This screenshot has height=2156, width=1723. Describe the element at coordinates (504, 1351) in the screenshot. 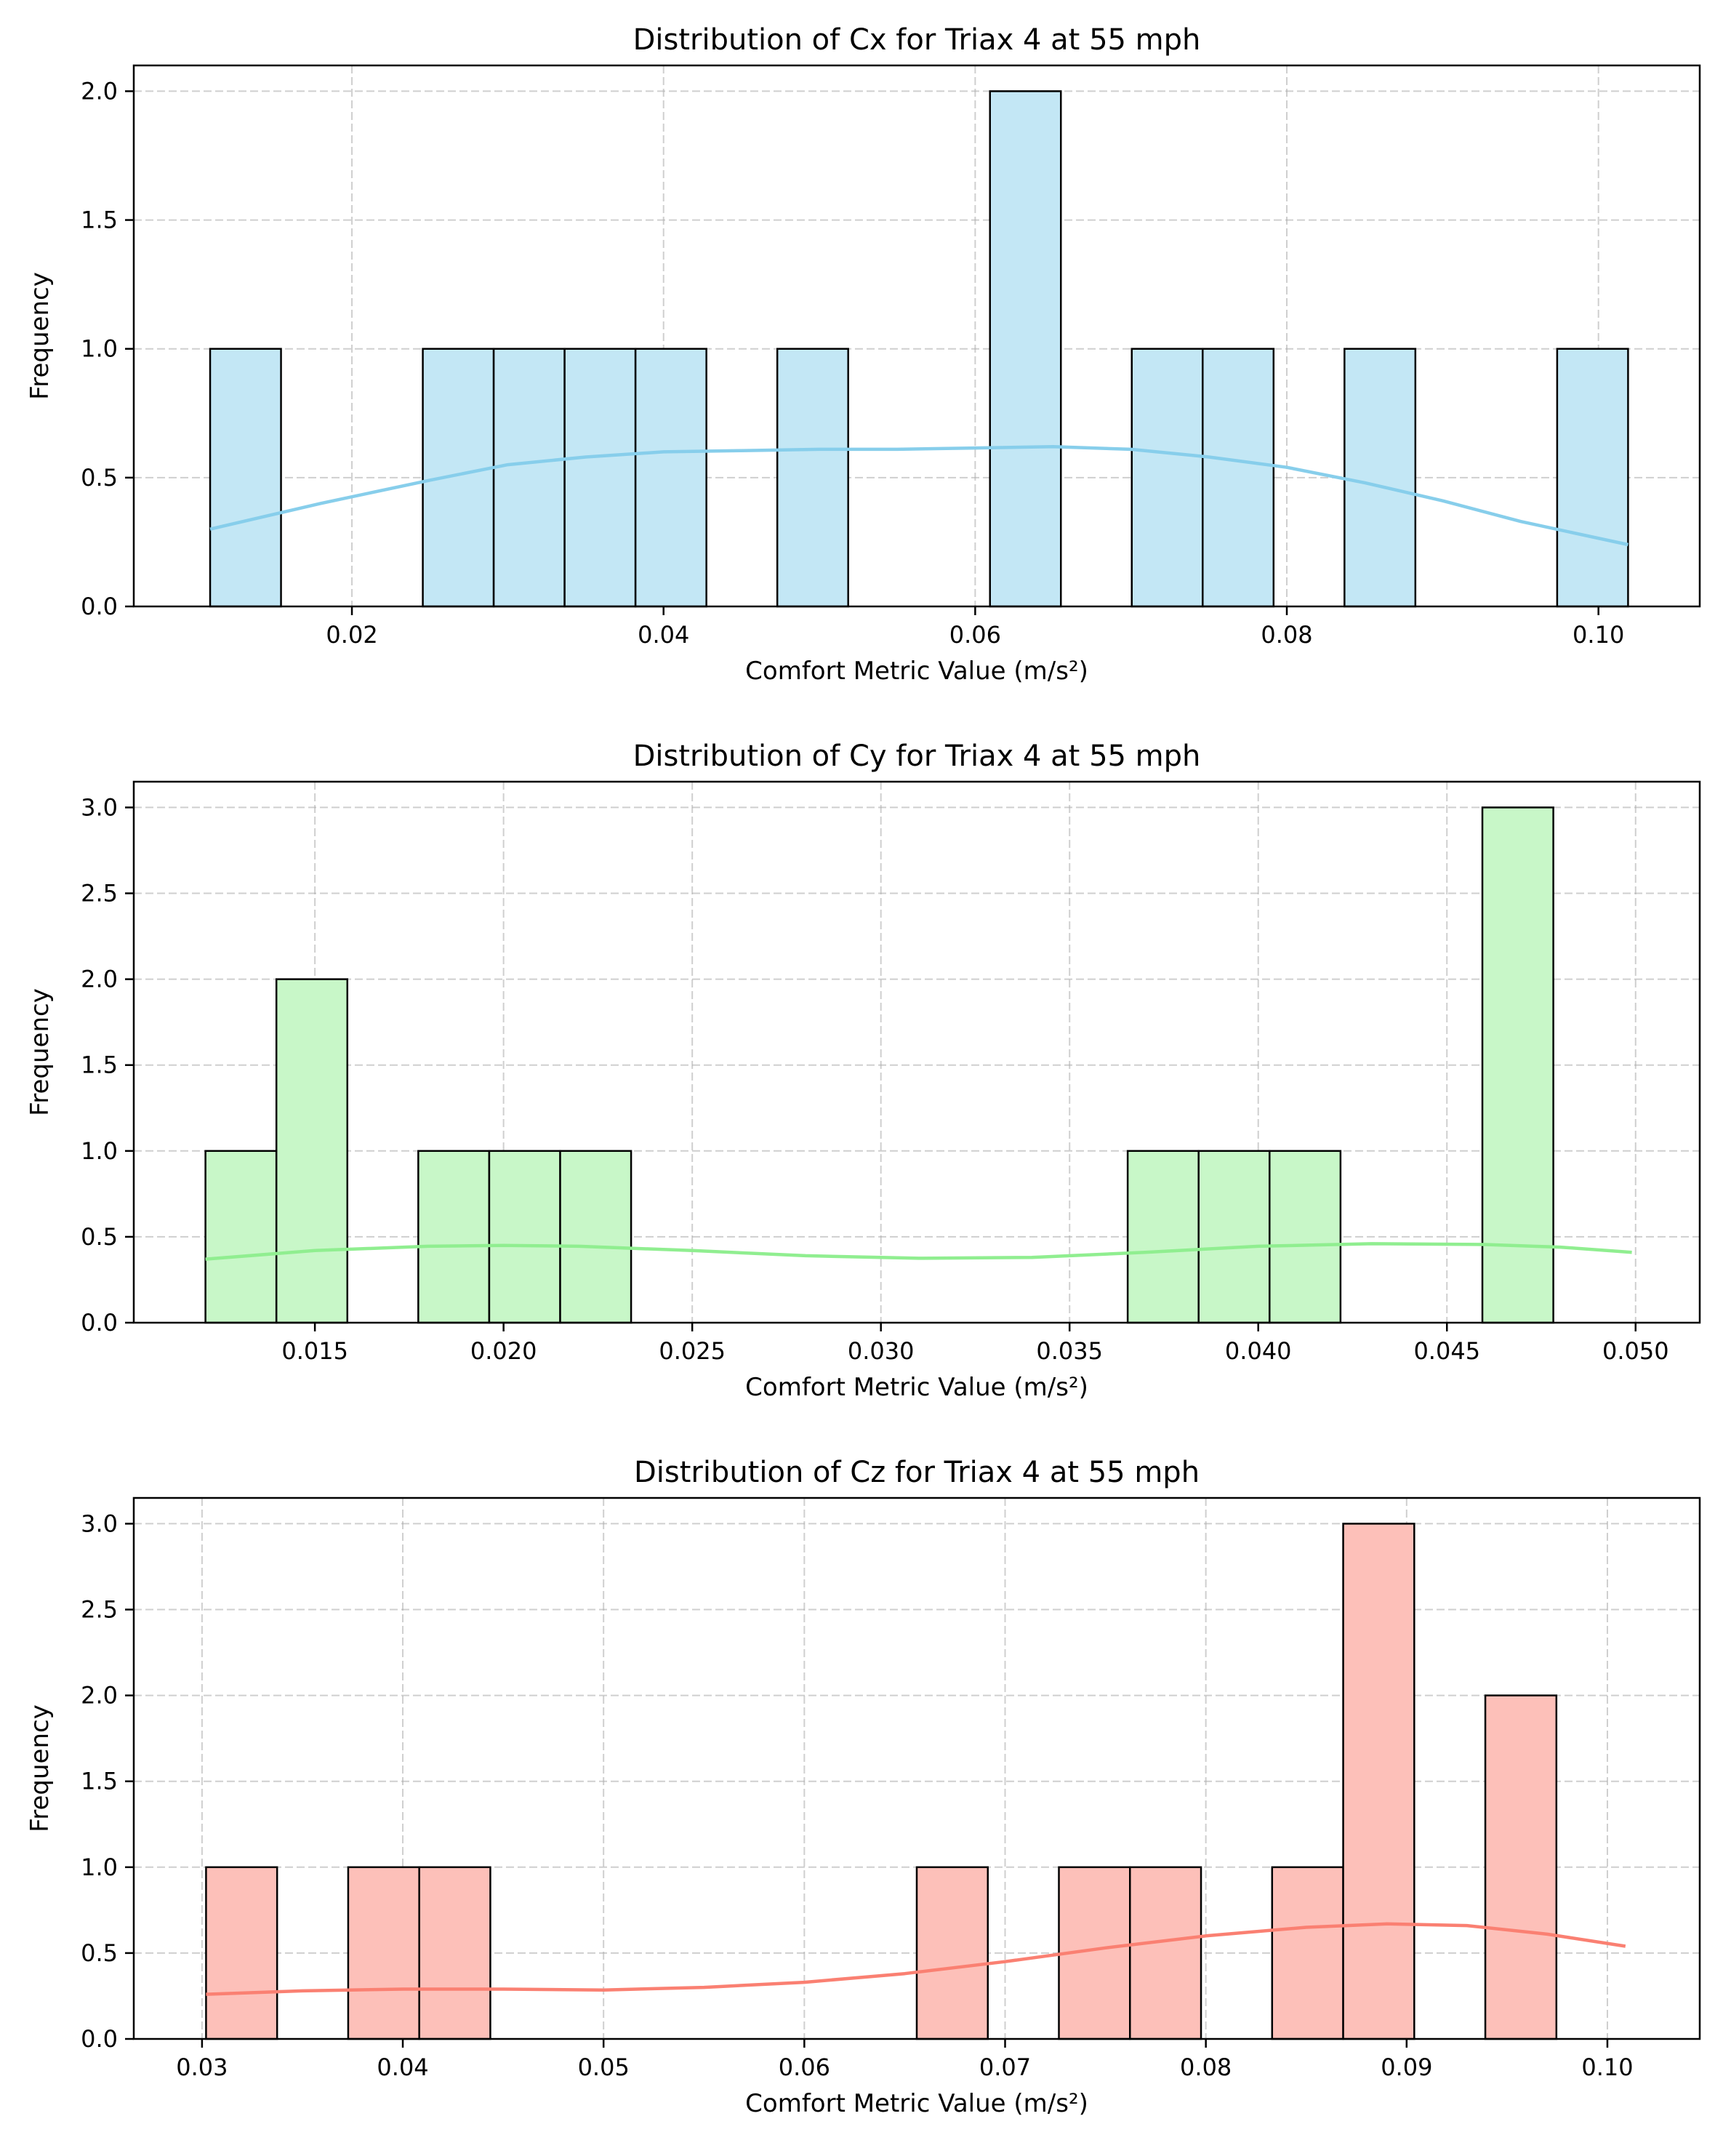

I see `x-tick-label: 0.020` at that location.